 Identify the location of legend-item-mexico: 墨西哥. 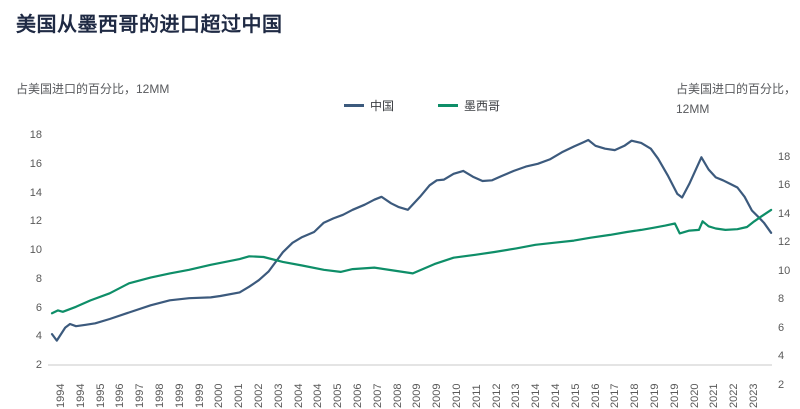
(469, 105).